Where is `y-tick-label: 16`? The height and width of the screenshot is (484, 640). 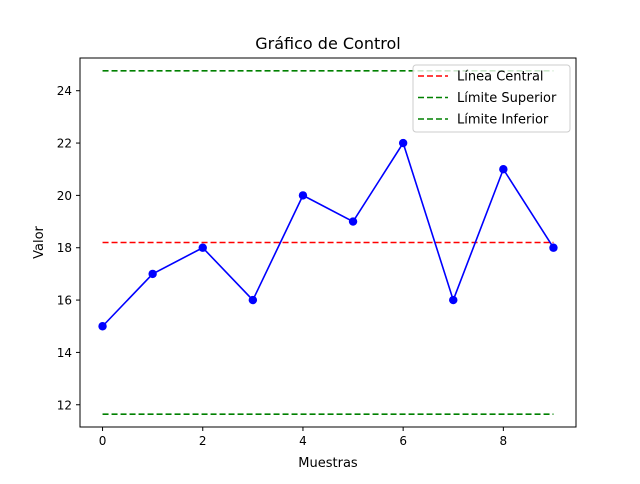
y-tick-label: 16 is located at coordinates (64, 301).